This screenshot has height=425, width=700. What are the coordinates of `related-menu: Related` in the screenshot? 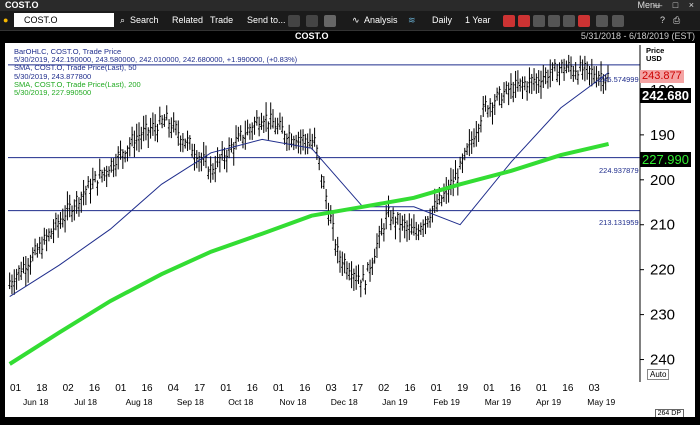 It's located at (188, 20).